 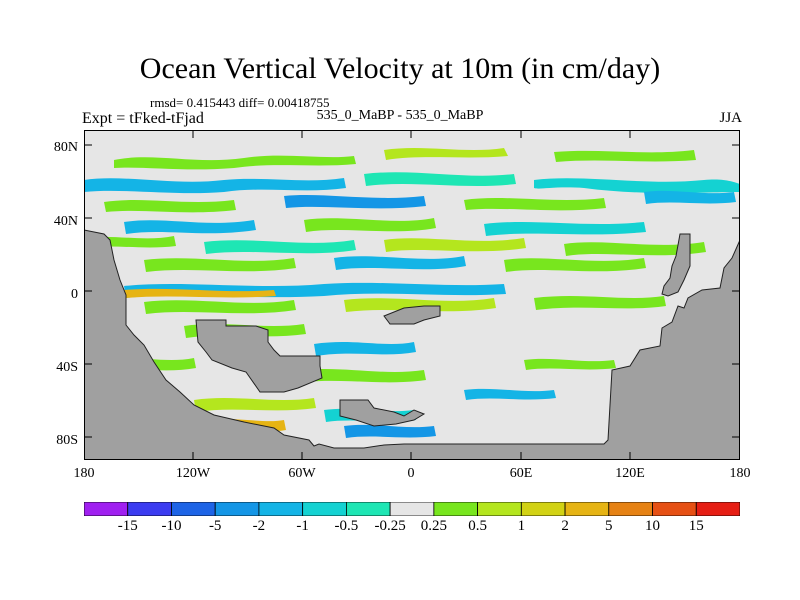 I want to click on colorbar-label: 0.25, so click(x=433, y=526).